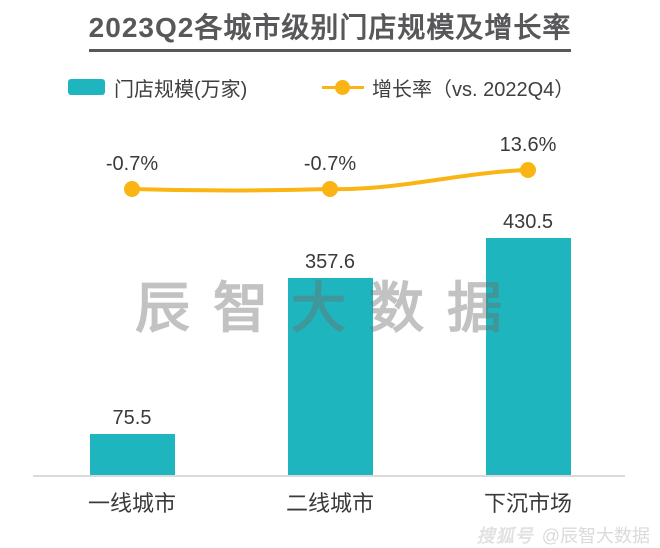  What do you see at coordinates (330, 262) in the screenshot?
I see `bar-value-label: 357.6` at bounding box center [330, 262].